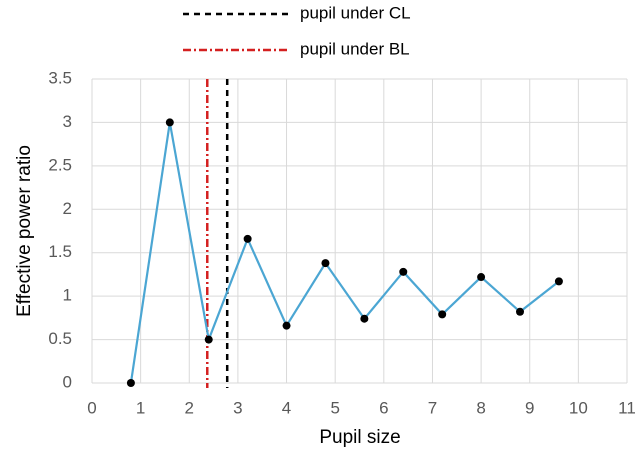 This screenshot has height=452, width=644. Describe the element at coordinates (60, 251) in the screenshot. I see `y-tick-label: 1.5` at that location.